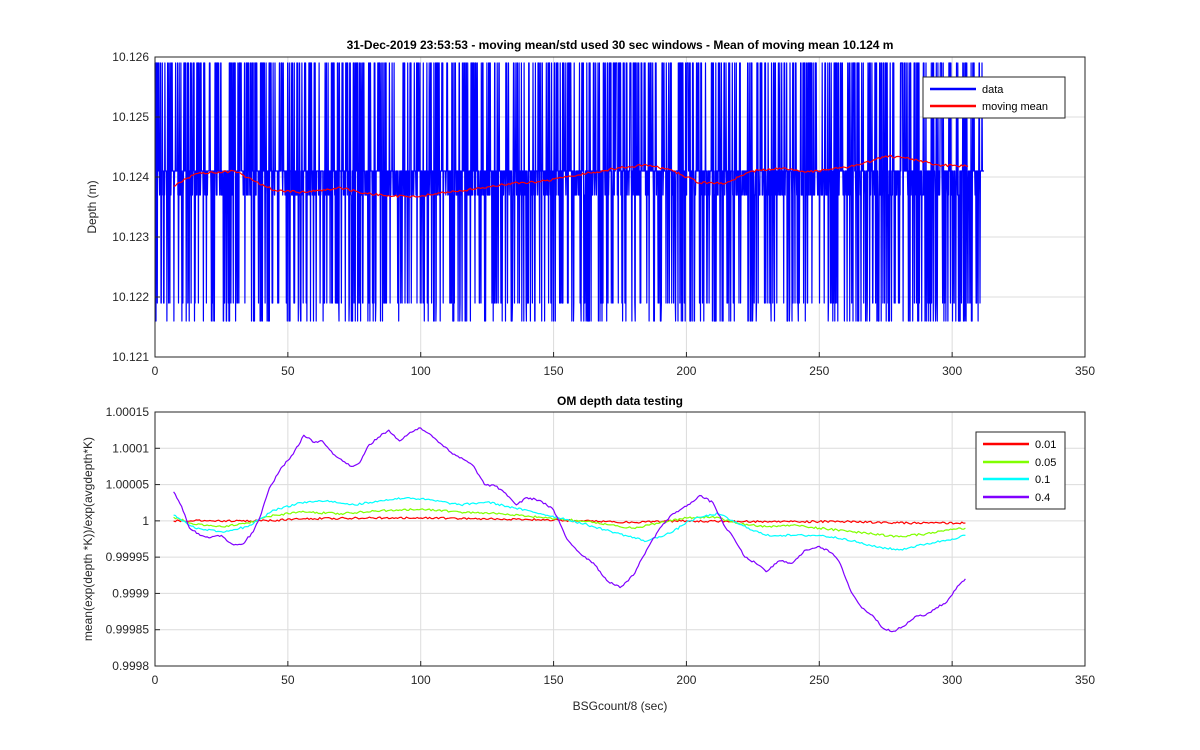 The width and height of the screenshot is (1200, 750). Describe the element at coordinates (1015, 107) in the screenshot. I see `legend-label-moving-mean: moving mean` at that location.